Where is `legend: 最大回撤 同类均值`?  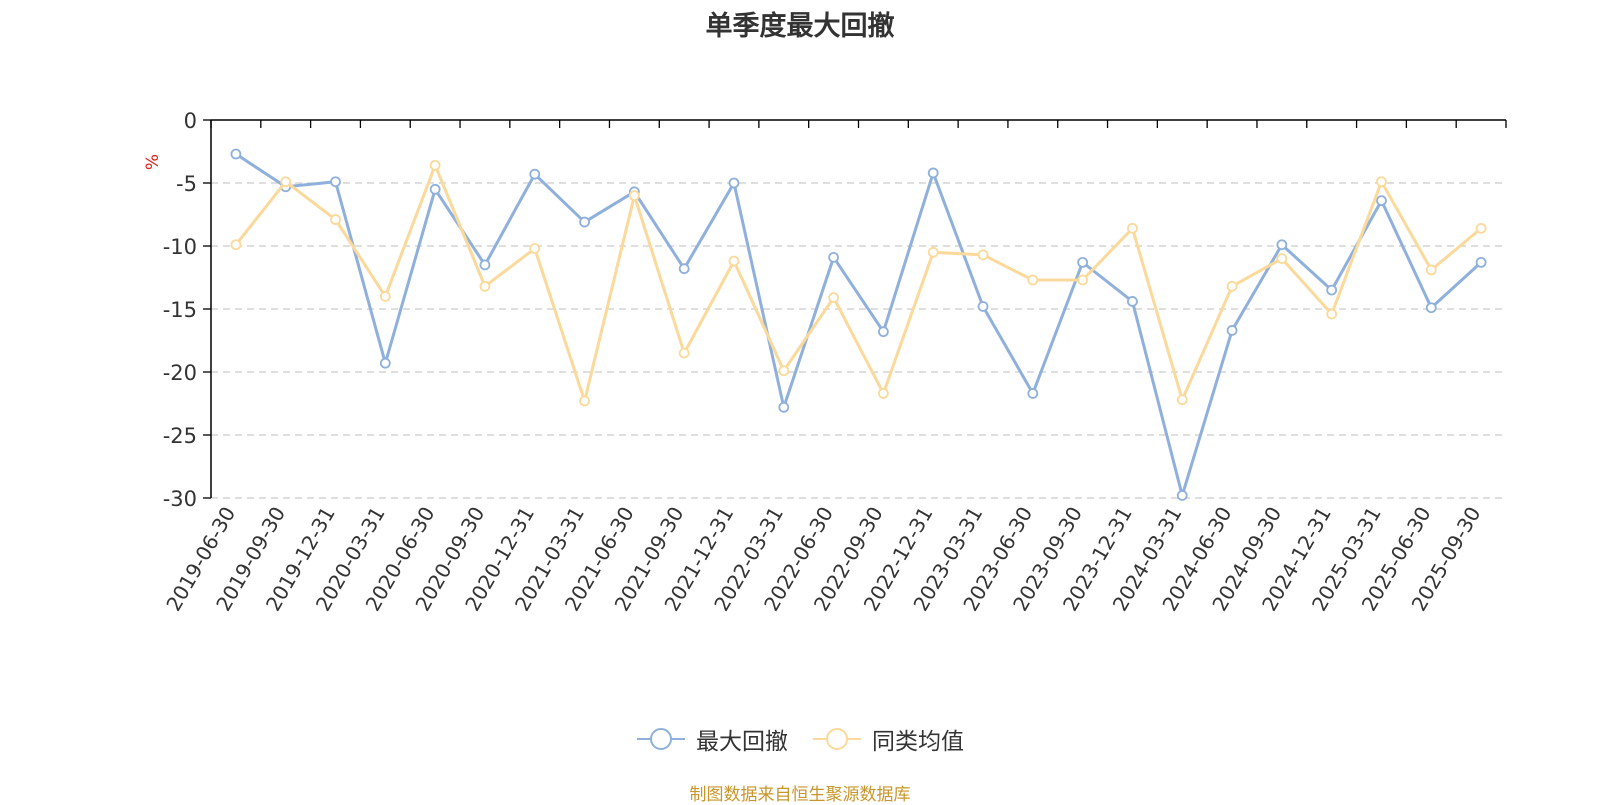 legend: 最大回撤 同类均值 is located at coordinates (800, 739).